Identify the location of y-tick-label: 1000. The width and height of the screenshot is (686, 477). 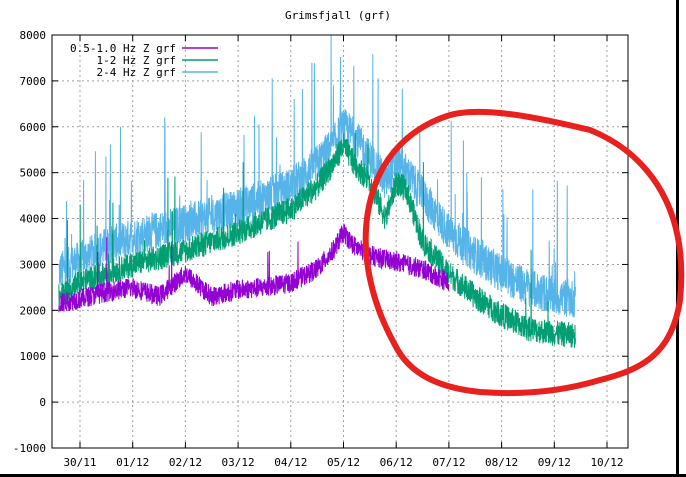
(33, 356).